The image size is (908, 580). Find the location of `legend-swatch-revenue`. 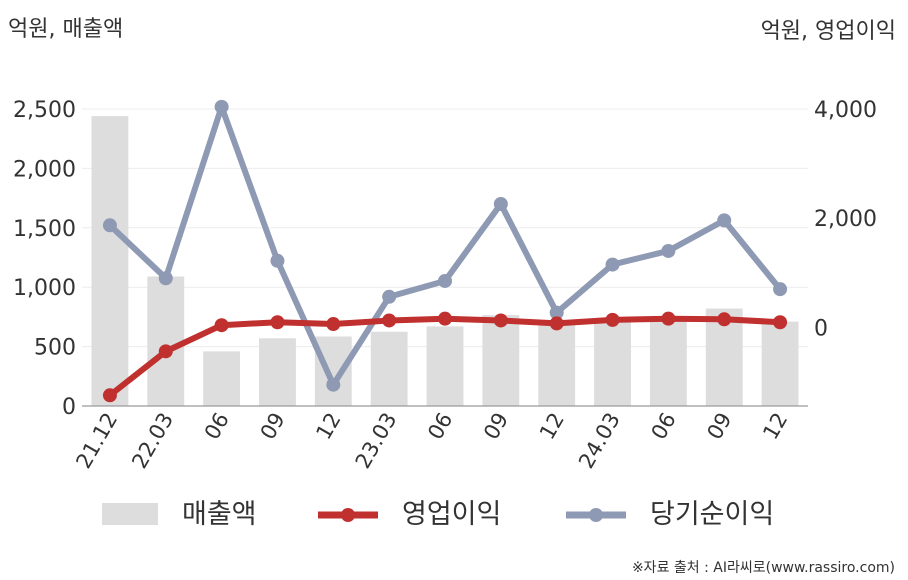

legend-swatch-revenue is located at coordinates (130, 514).